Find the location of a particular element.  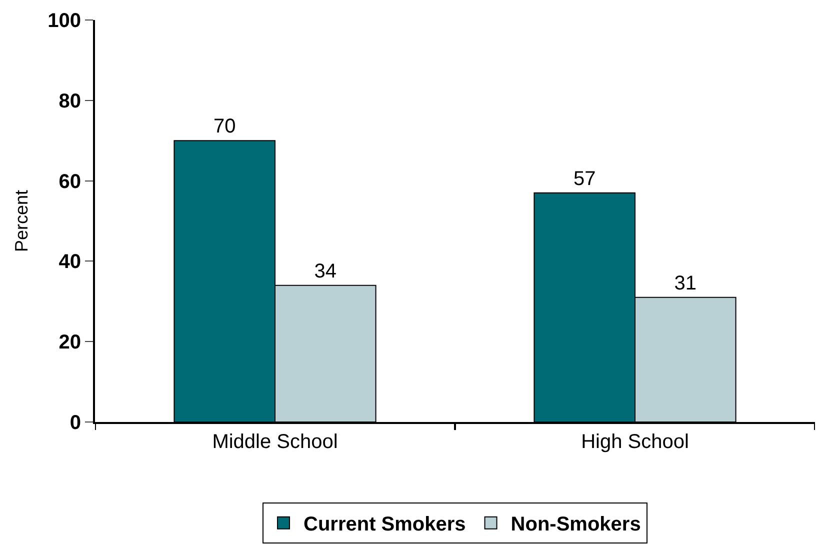

data-label: 34 is located at coordinates (325, 271).